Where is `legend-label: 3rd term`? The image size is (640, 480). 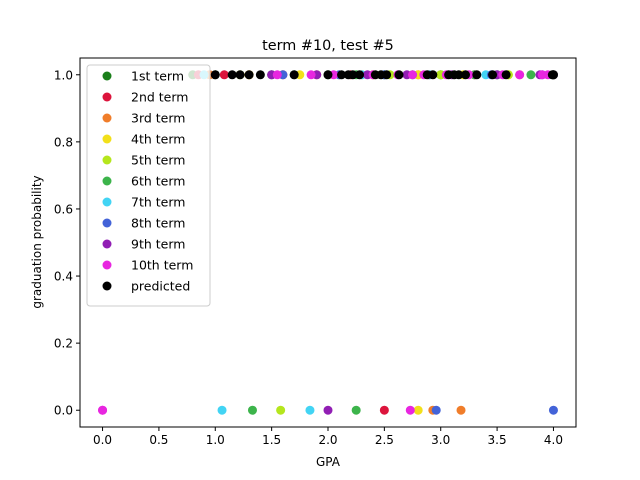
legend-label: 3rd term is located at coordinates (158, 118).